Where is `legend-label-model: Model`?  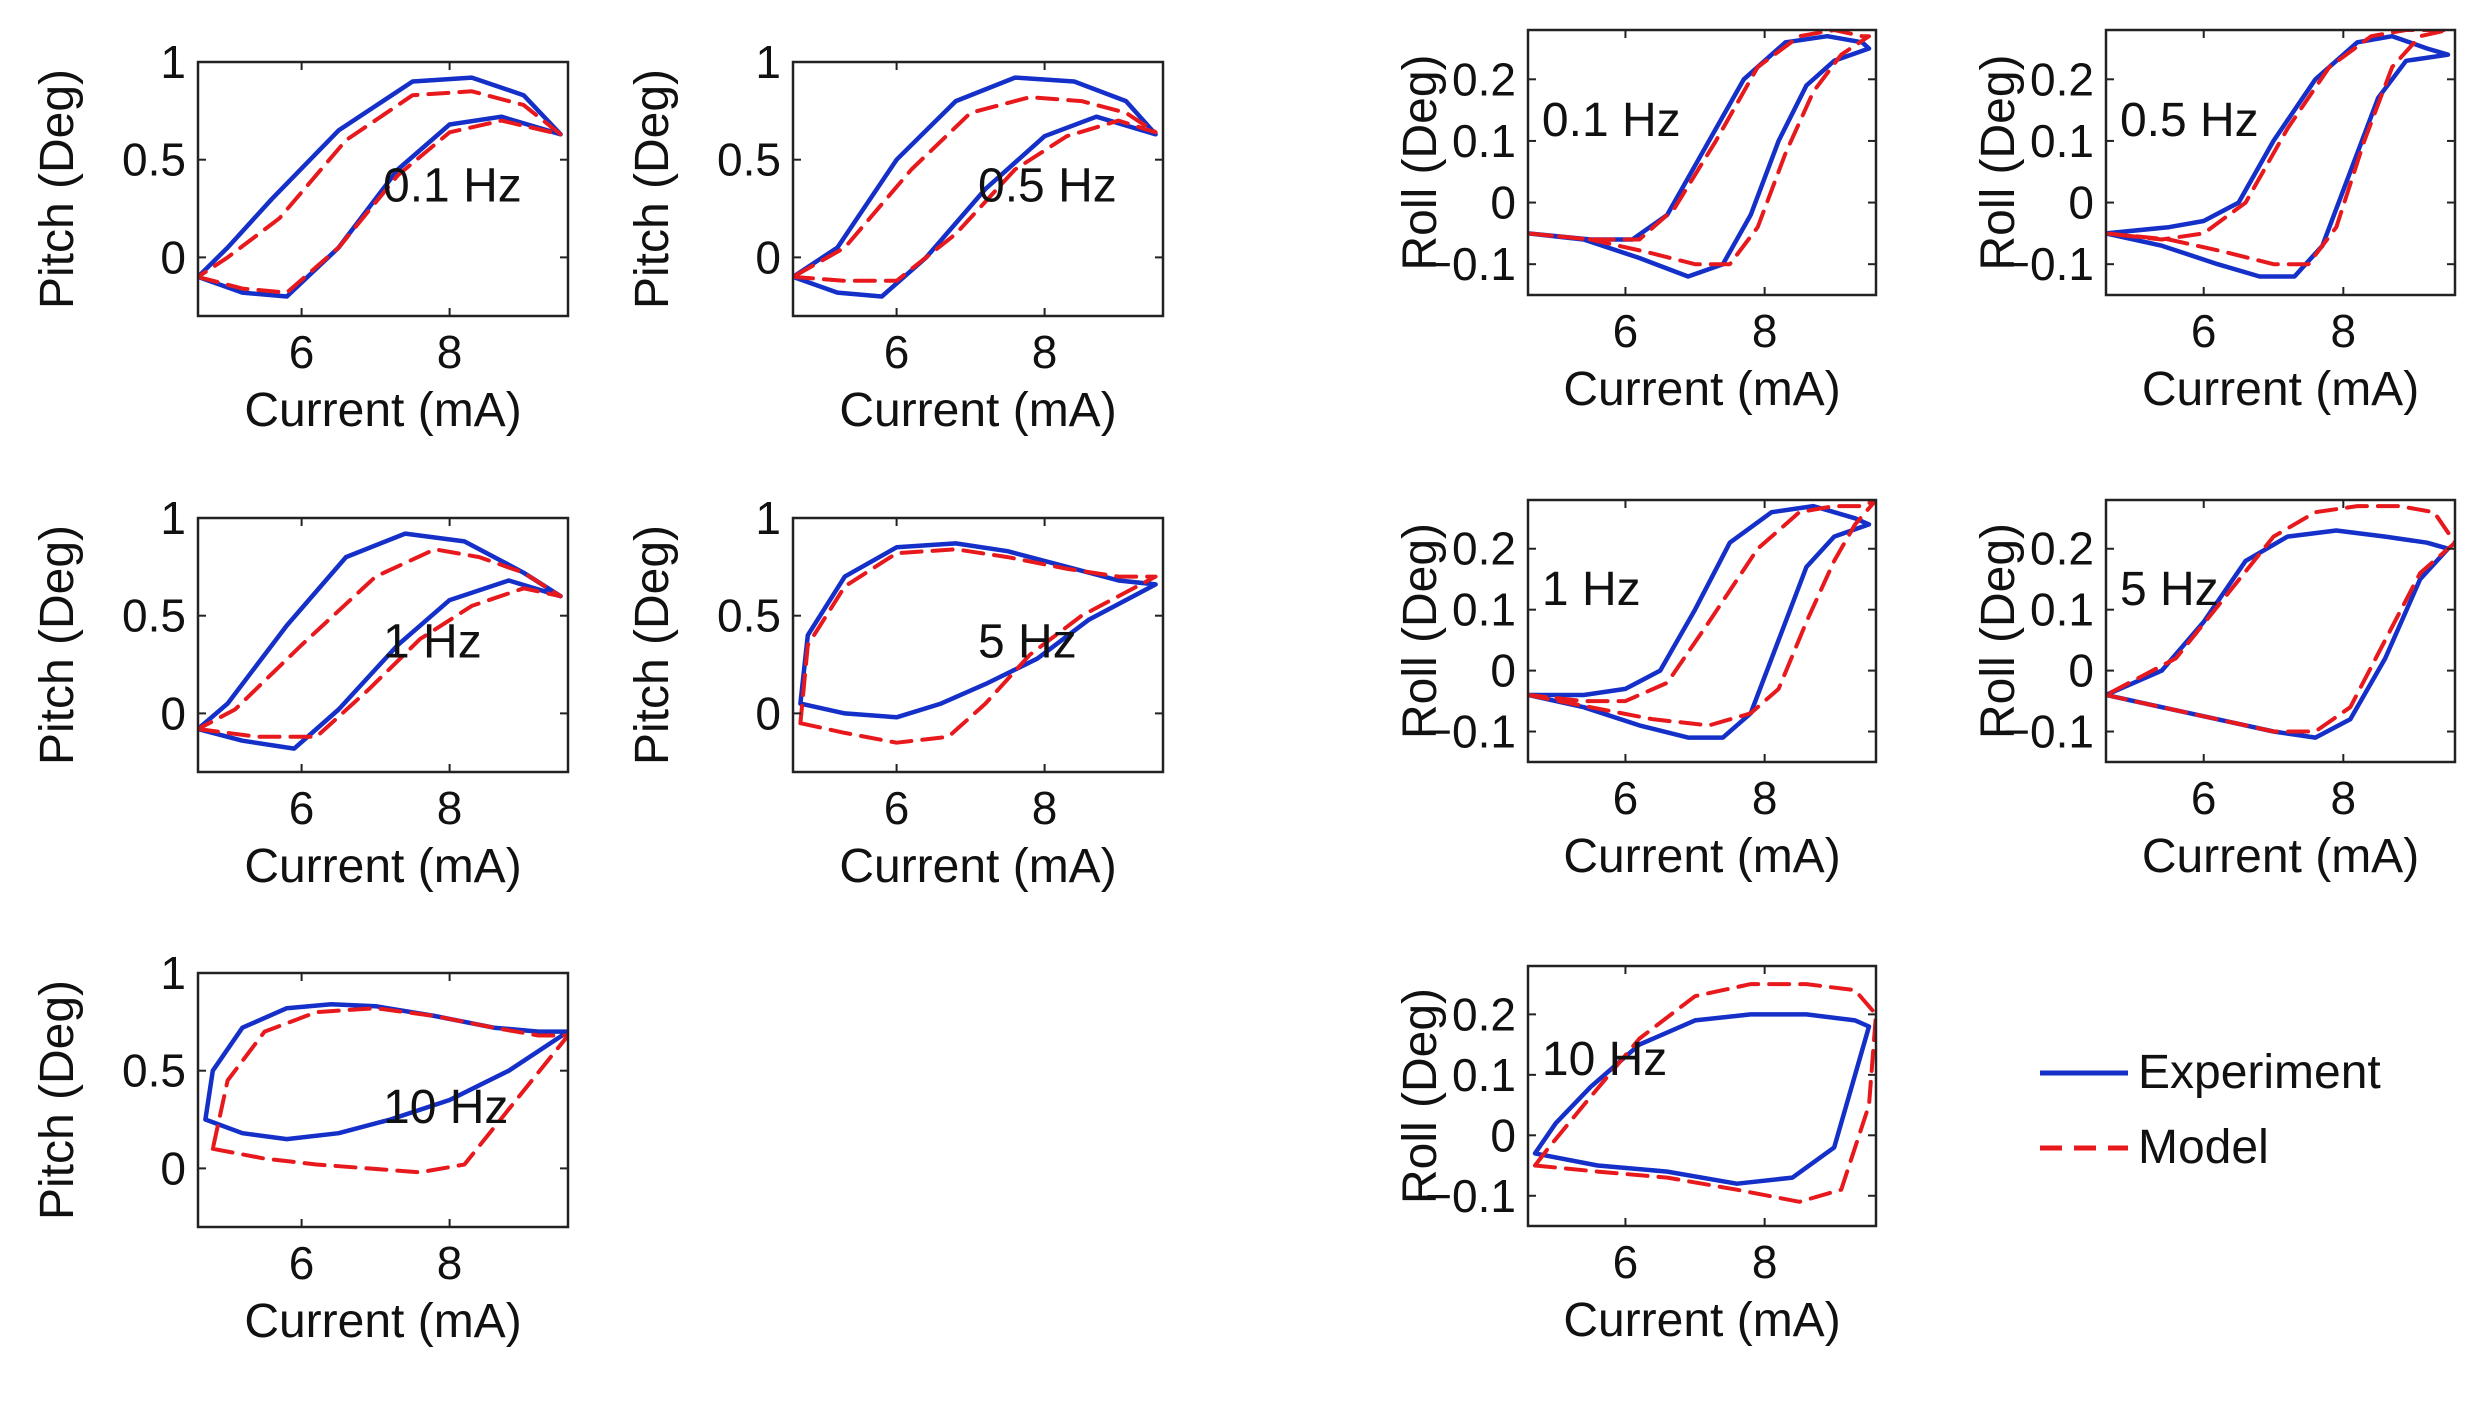 legend-label-model: Model is located at coordinates (2203, 1147).